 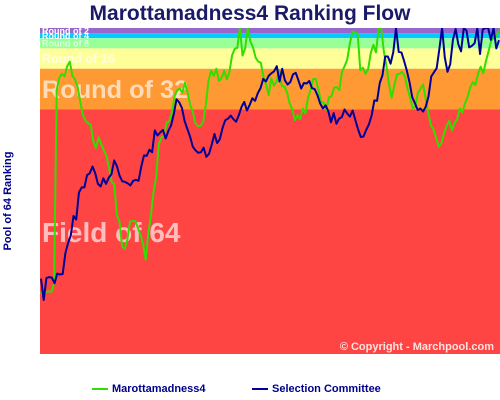 What do you see at coordinates (111, 232) in the screenshot?
I see `band-label-field-of-64: Field of 64` at bounding box center [111, 232].